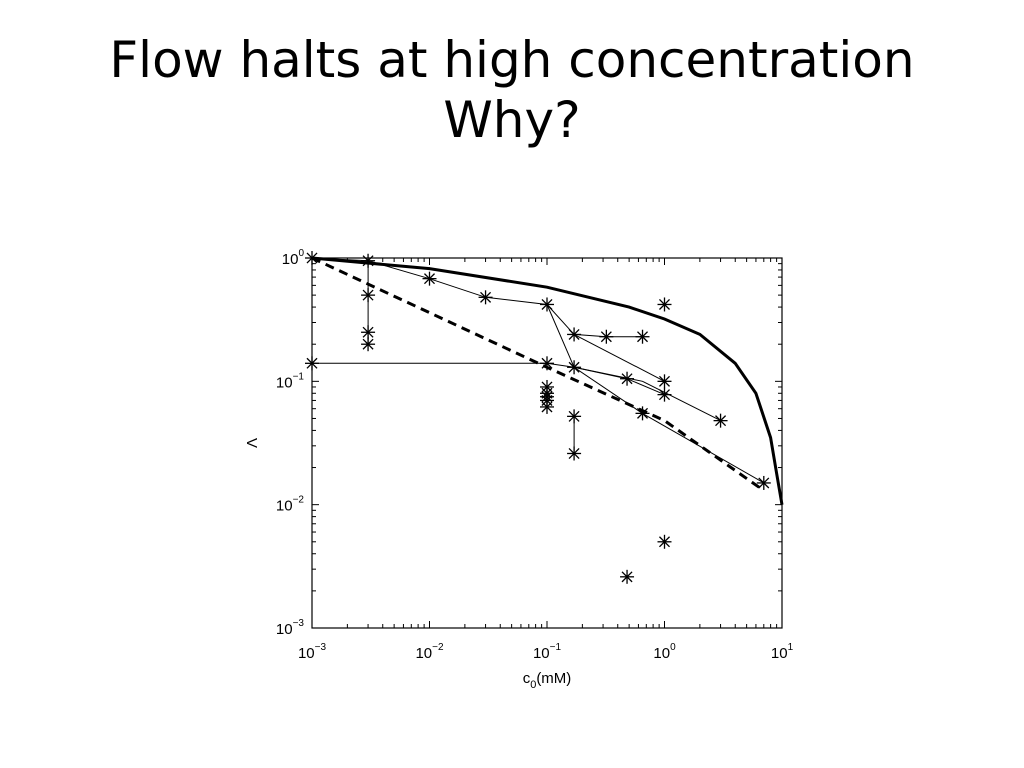 The height and width of the screenshot is (768, 1024). I want to click on x-axis-label: c0(mM), so click(547, 680).